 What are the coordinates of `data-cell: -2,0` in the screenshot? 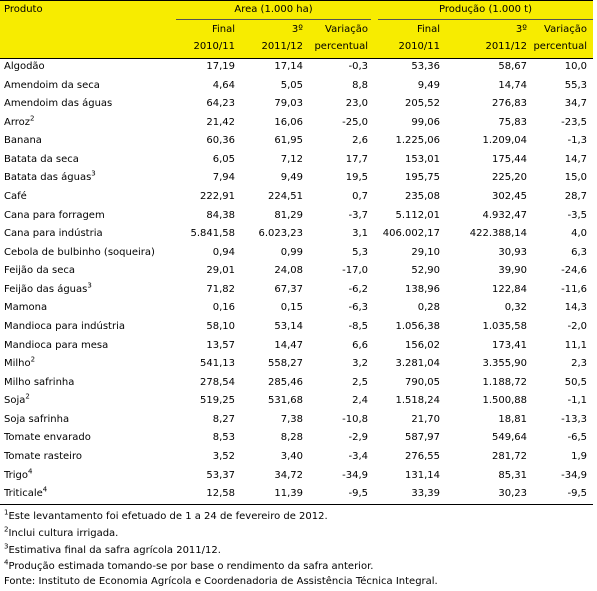 It's located at (577, 326).